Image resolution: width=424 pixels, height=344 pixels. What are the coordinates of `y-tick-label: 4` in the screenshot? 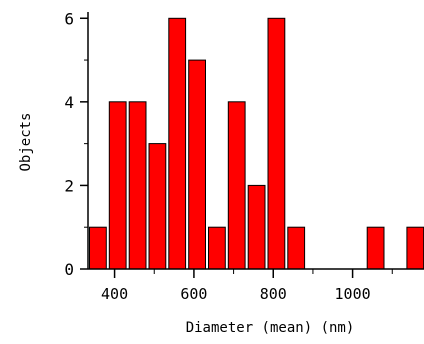 It's located at (69, 102).